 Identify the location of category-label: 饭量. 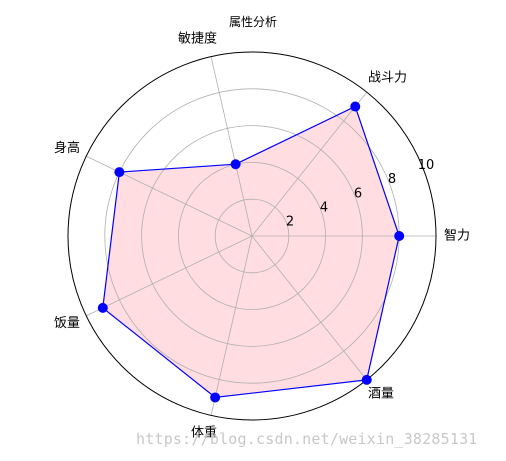
(67, 323).